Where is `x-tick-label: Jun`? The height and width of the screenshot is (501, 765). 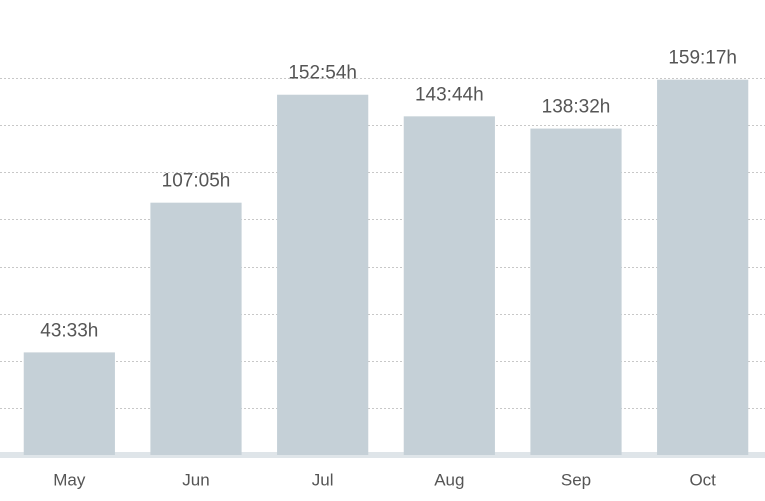 x-tick-label: Jun is located at coordinates (195, 479).